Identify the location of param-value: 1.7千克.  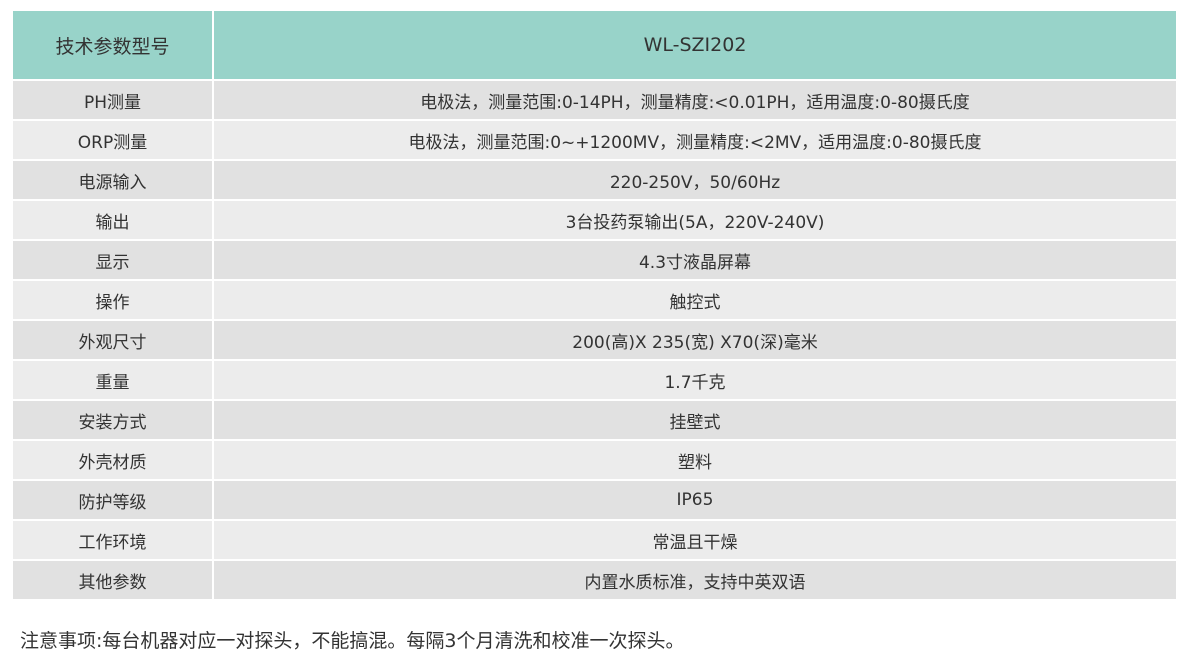
(695, 380).